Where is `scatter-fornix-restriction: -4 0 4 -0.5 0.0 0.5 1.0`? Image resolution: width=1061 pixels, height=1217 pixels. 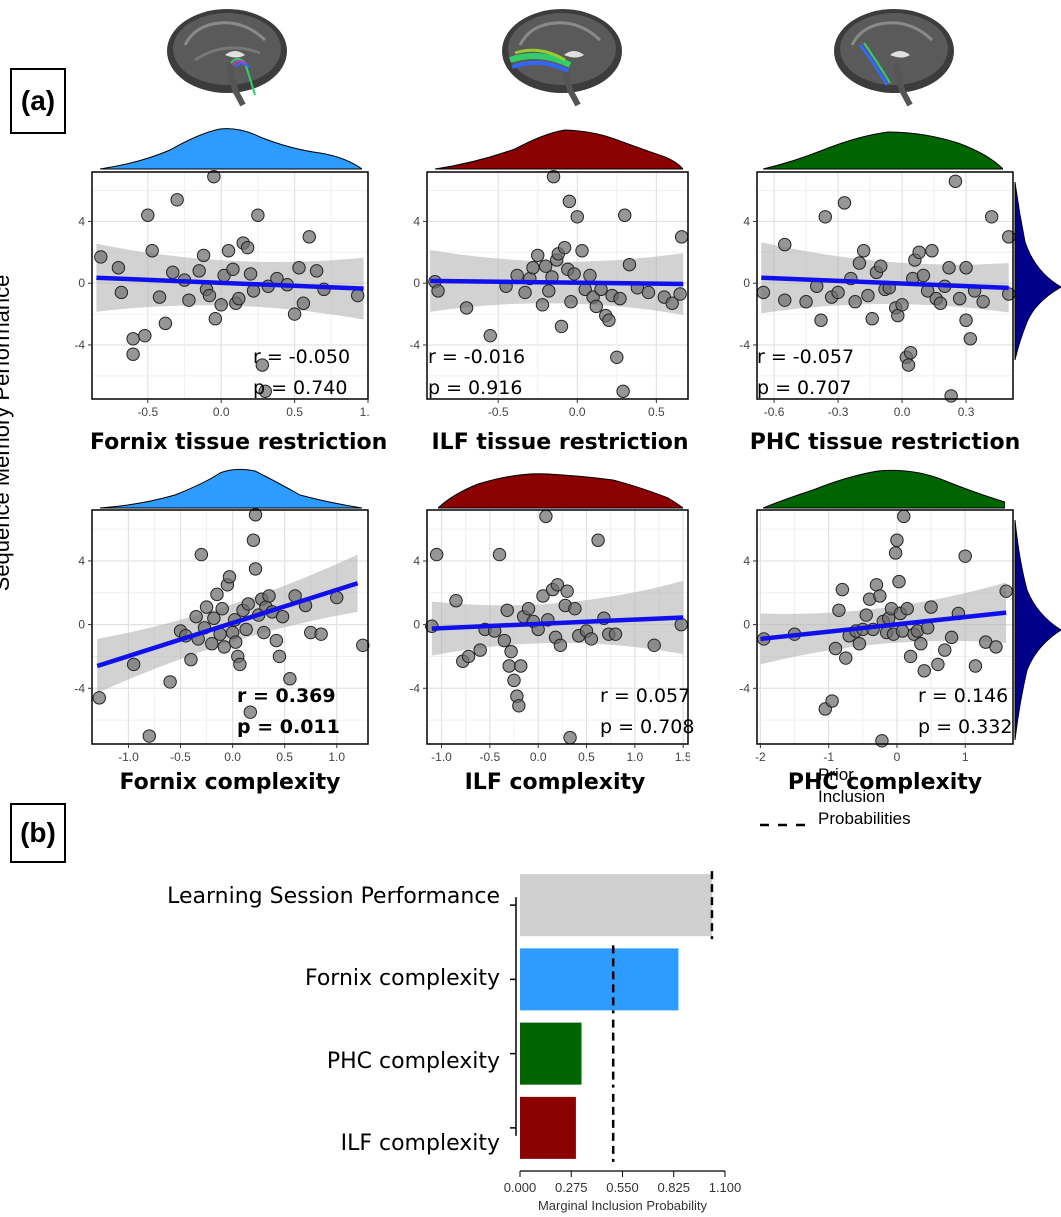
scatter-fornix-restriction: -4 0 4 -0.5 0.0 0.5 1.0 is located at coordinates (222, 294).